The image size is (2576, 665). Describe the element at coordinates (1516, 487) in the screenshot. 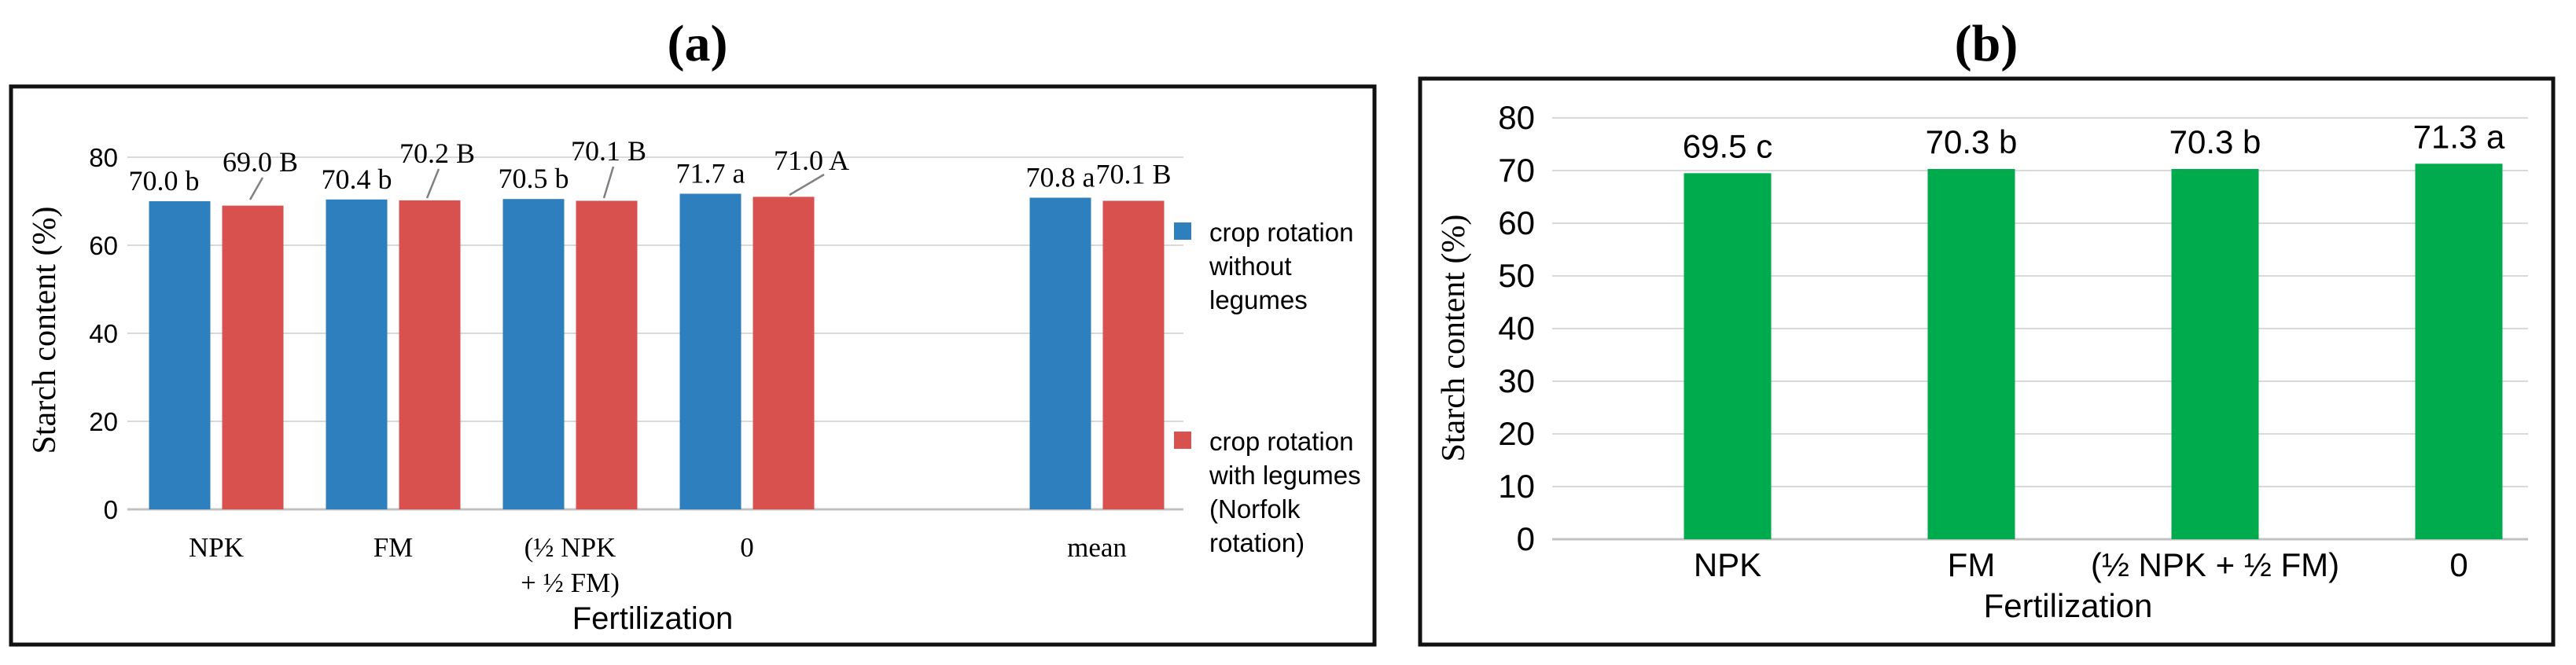

I see `y-tick-label: 10` at that location.